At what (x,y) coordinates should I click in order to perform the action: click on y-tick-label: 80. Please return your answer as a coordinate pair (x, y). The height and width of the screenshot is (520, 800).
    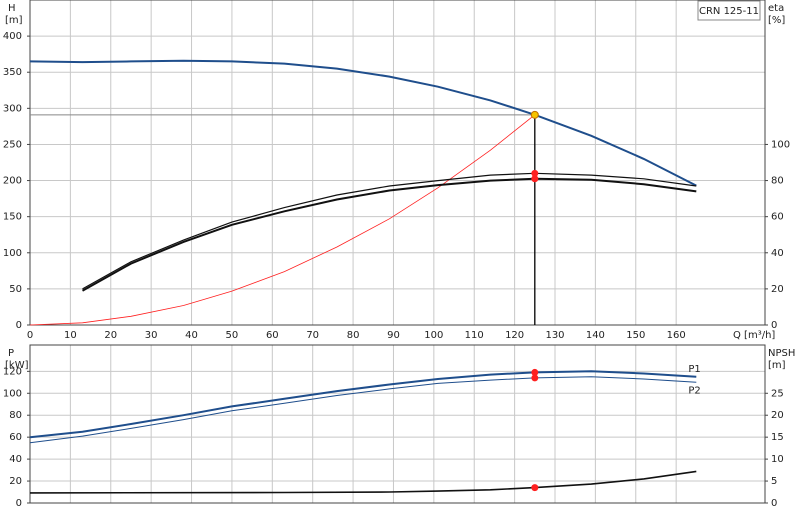
    Looking at the image, I should click on (15, 415).